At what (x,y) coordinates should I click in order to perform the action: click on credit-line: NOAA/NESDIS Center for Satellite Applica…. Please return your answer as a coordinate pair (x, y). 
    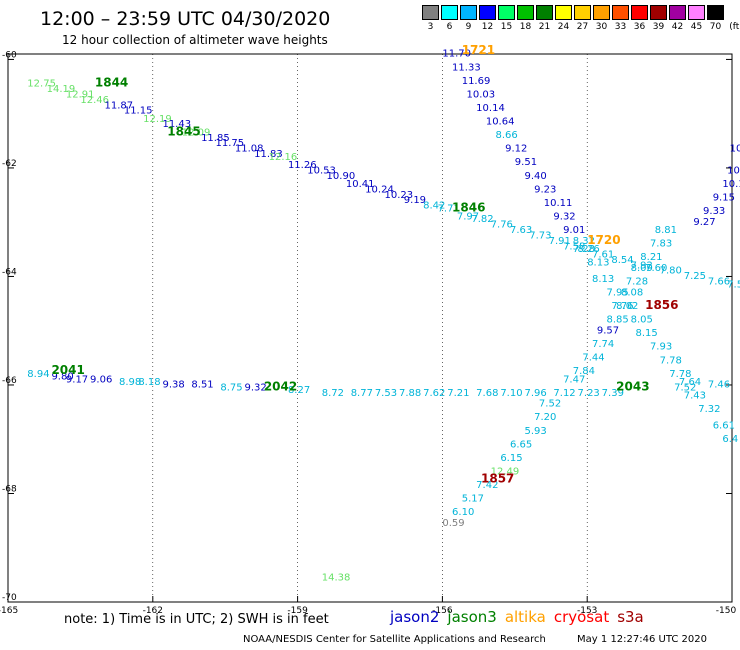
    Looking at the image, I should click on (475, 639).